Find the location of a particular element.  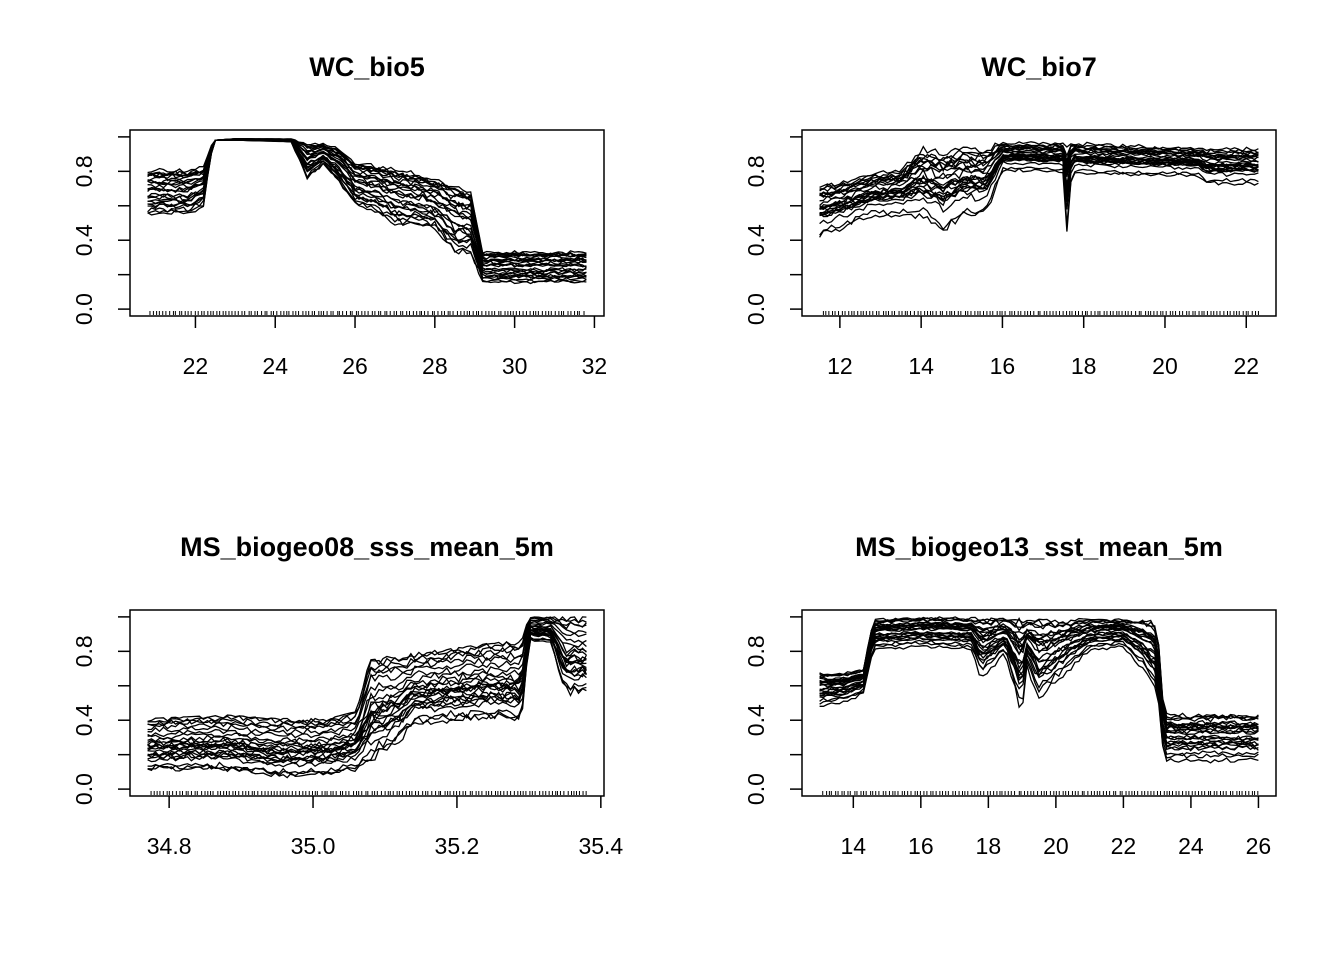

panel-title: WC_bio7 is located at coordinates (1039, 67).